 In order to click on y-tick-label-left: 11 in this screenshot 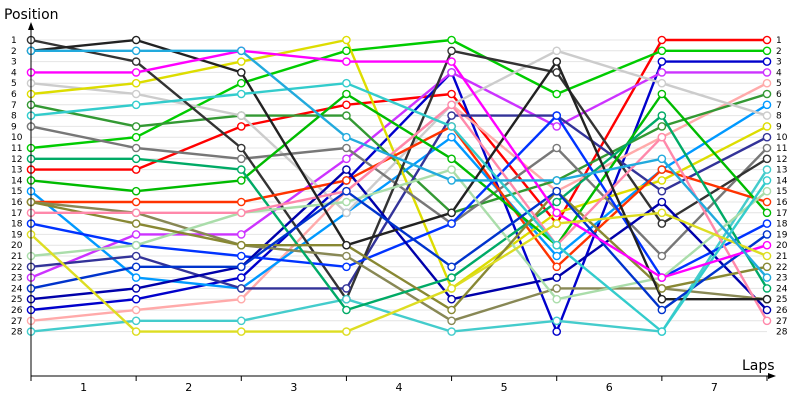, I will do `click(16, 149)`.